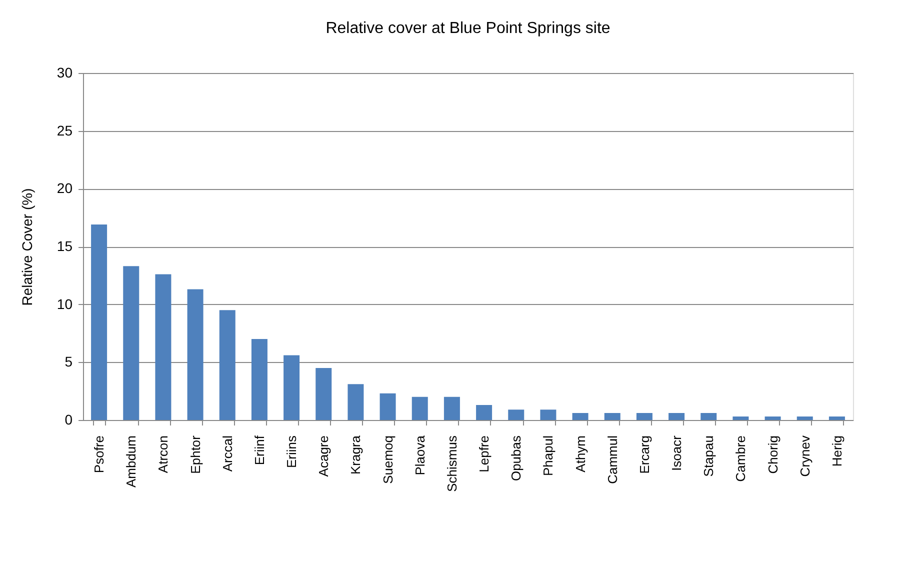 The image size is (913, 584). I want to click on x-tick-label: Eriinf, so click(259, 450).